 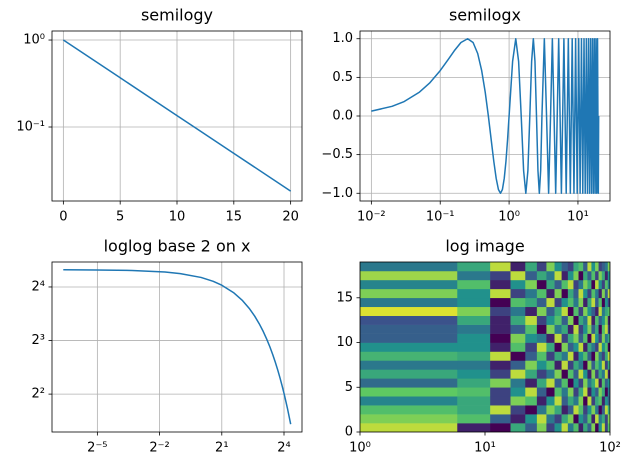 I want to click on line, so click(x=177, y=347).